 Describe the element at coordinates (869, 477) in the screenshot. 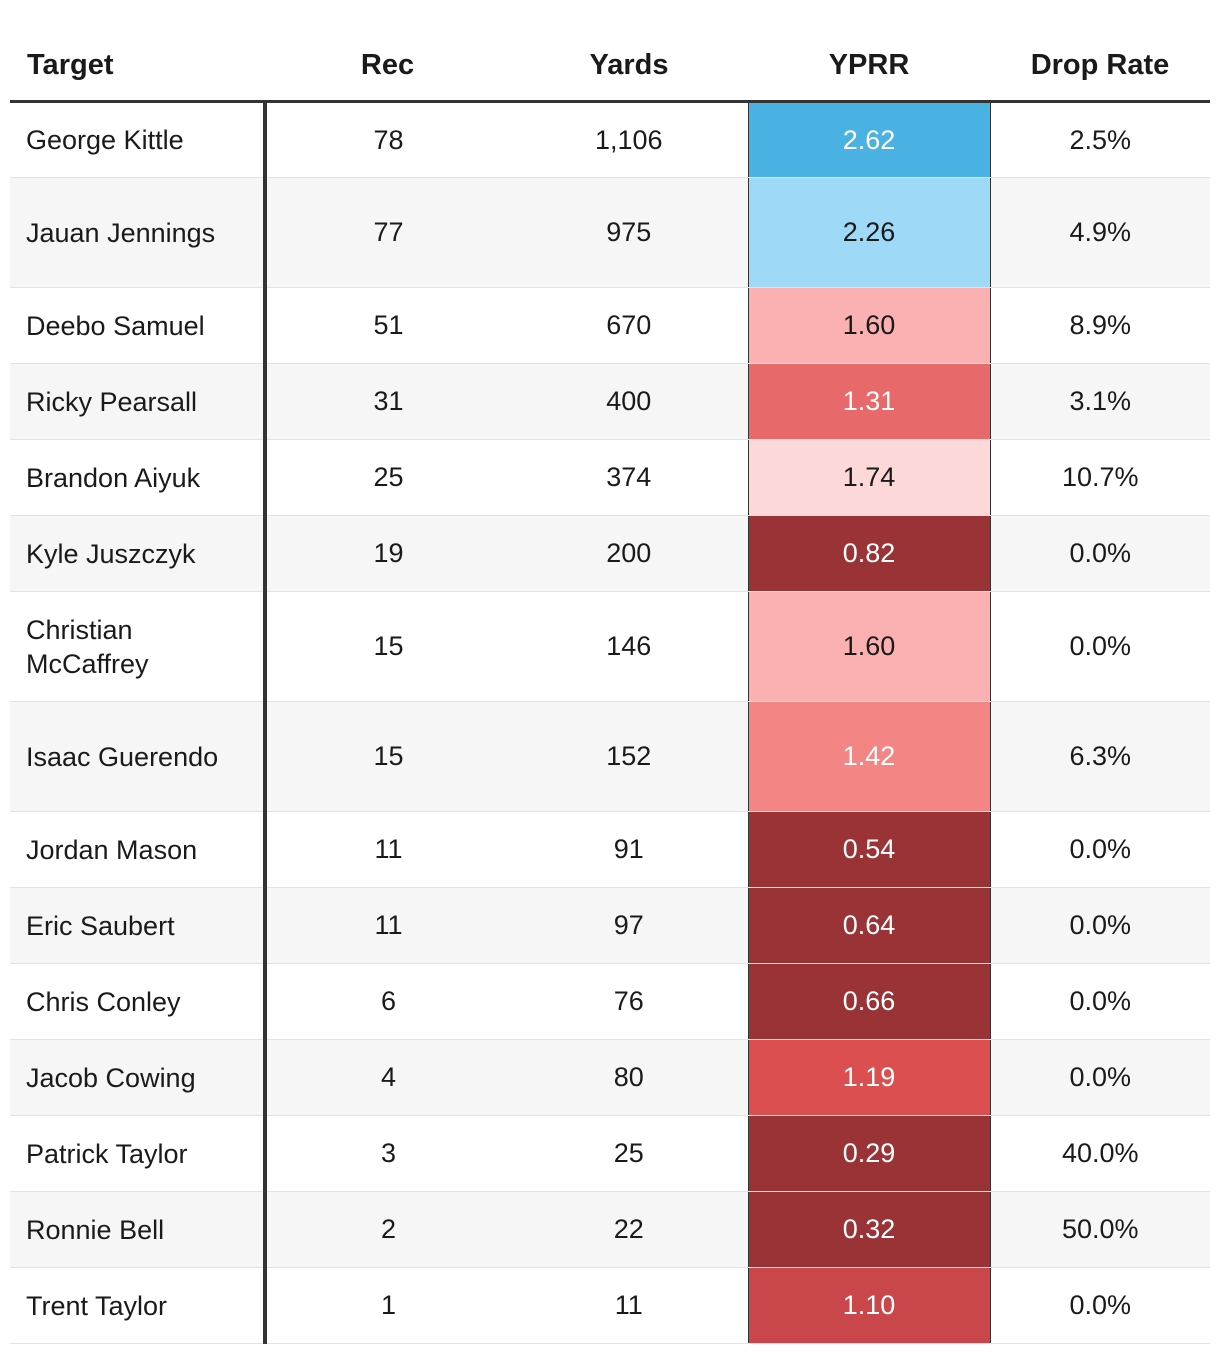

I see `cell-yprr: 1.74` at that location.